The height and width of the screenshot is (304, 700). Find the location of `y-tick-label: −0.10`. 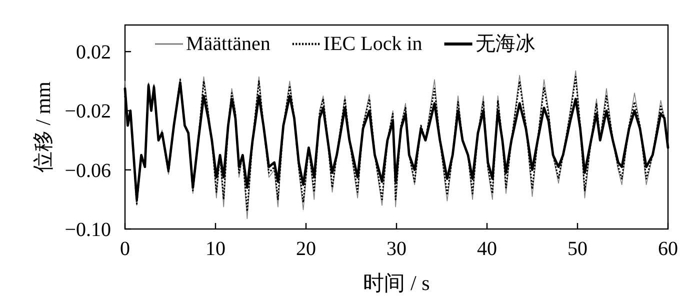

y-tick-label: −0.10 is located at coordinates (87, 230).